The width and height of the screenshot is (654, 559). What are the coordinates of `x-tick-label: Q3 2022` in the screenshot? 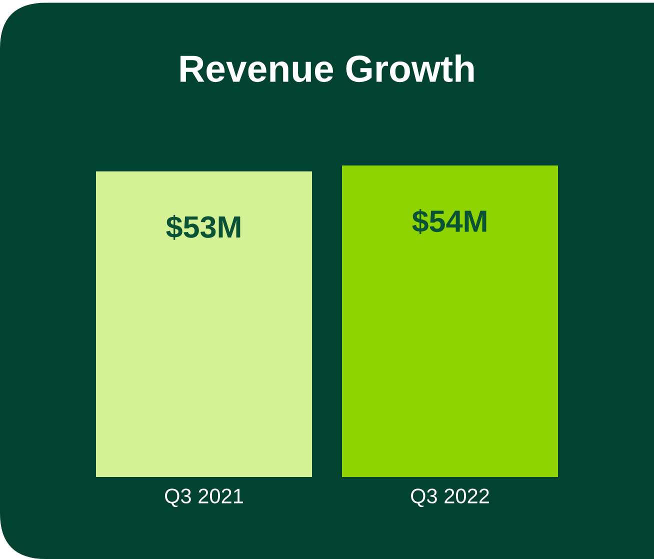 It's located at (450, 498).